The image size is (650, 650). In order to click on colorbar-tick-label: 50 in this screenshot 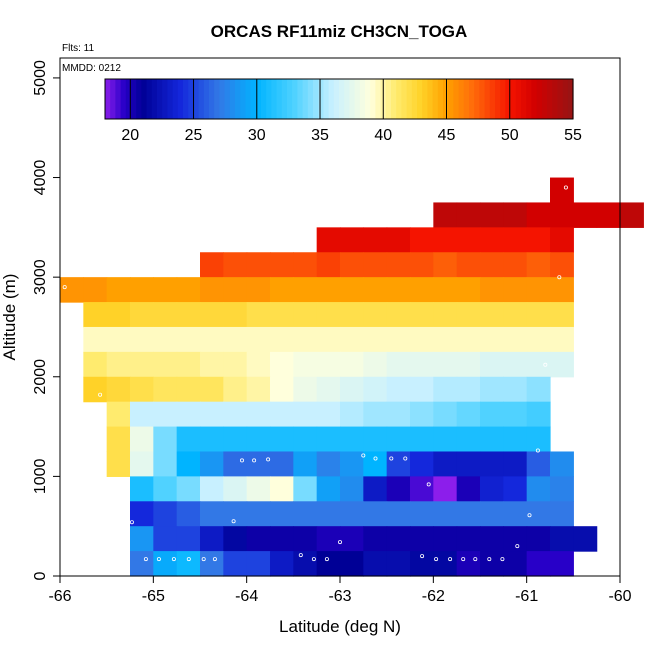, I will do `click(510, 135)`.